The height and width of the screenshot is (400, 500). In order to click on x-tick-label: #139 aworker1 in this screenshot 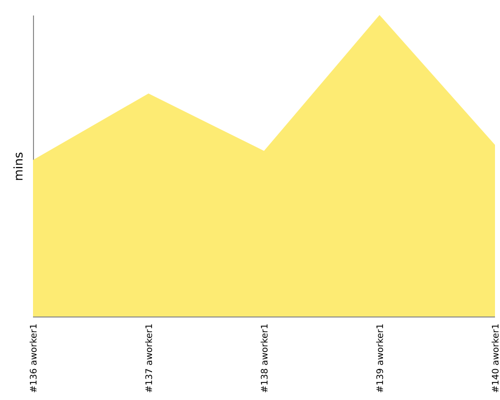, I will do `click(381, 359)`.